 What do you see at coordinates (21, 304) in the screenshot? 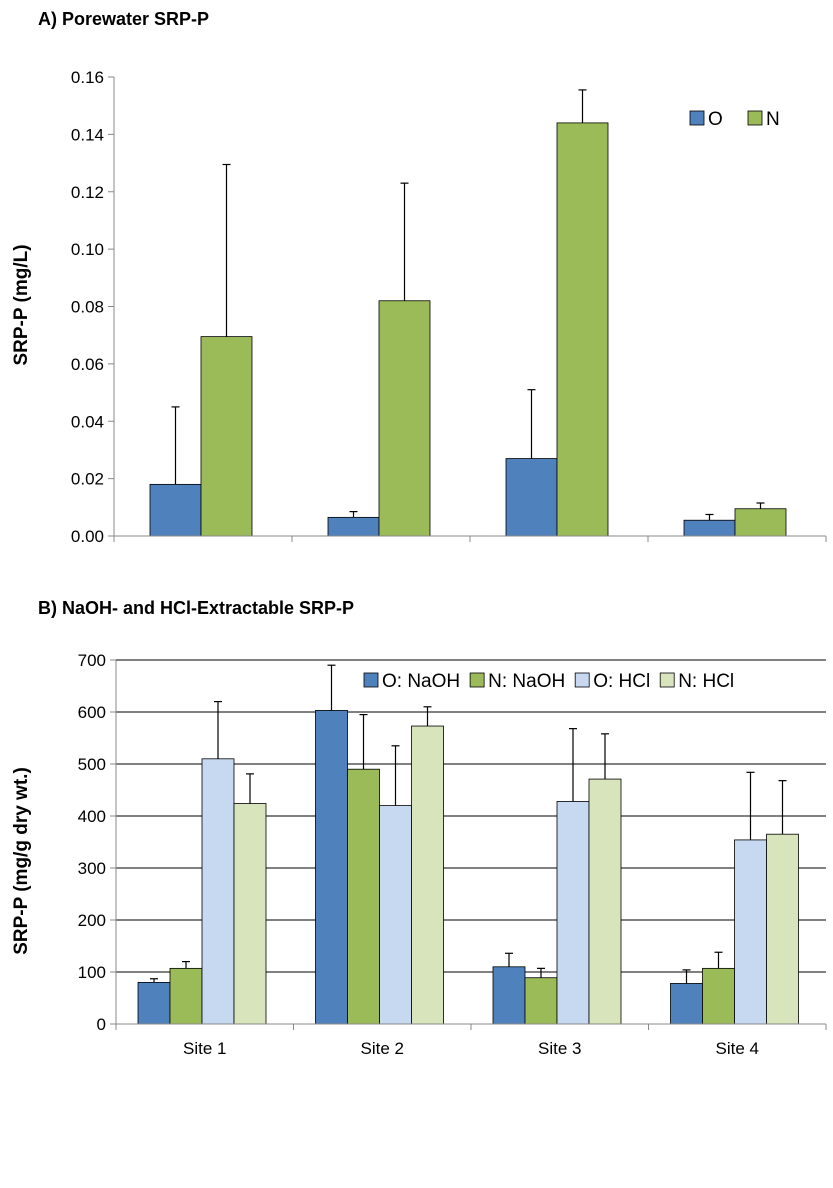
I see `panel-a-y-axis-title: SRP-P (mg/L)` at bounding box center [21, 304].